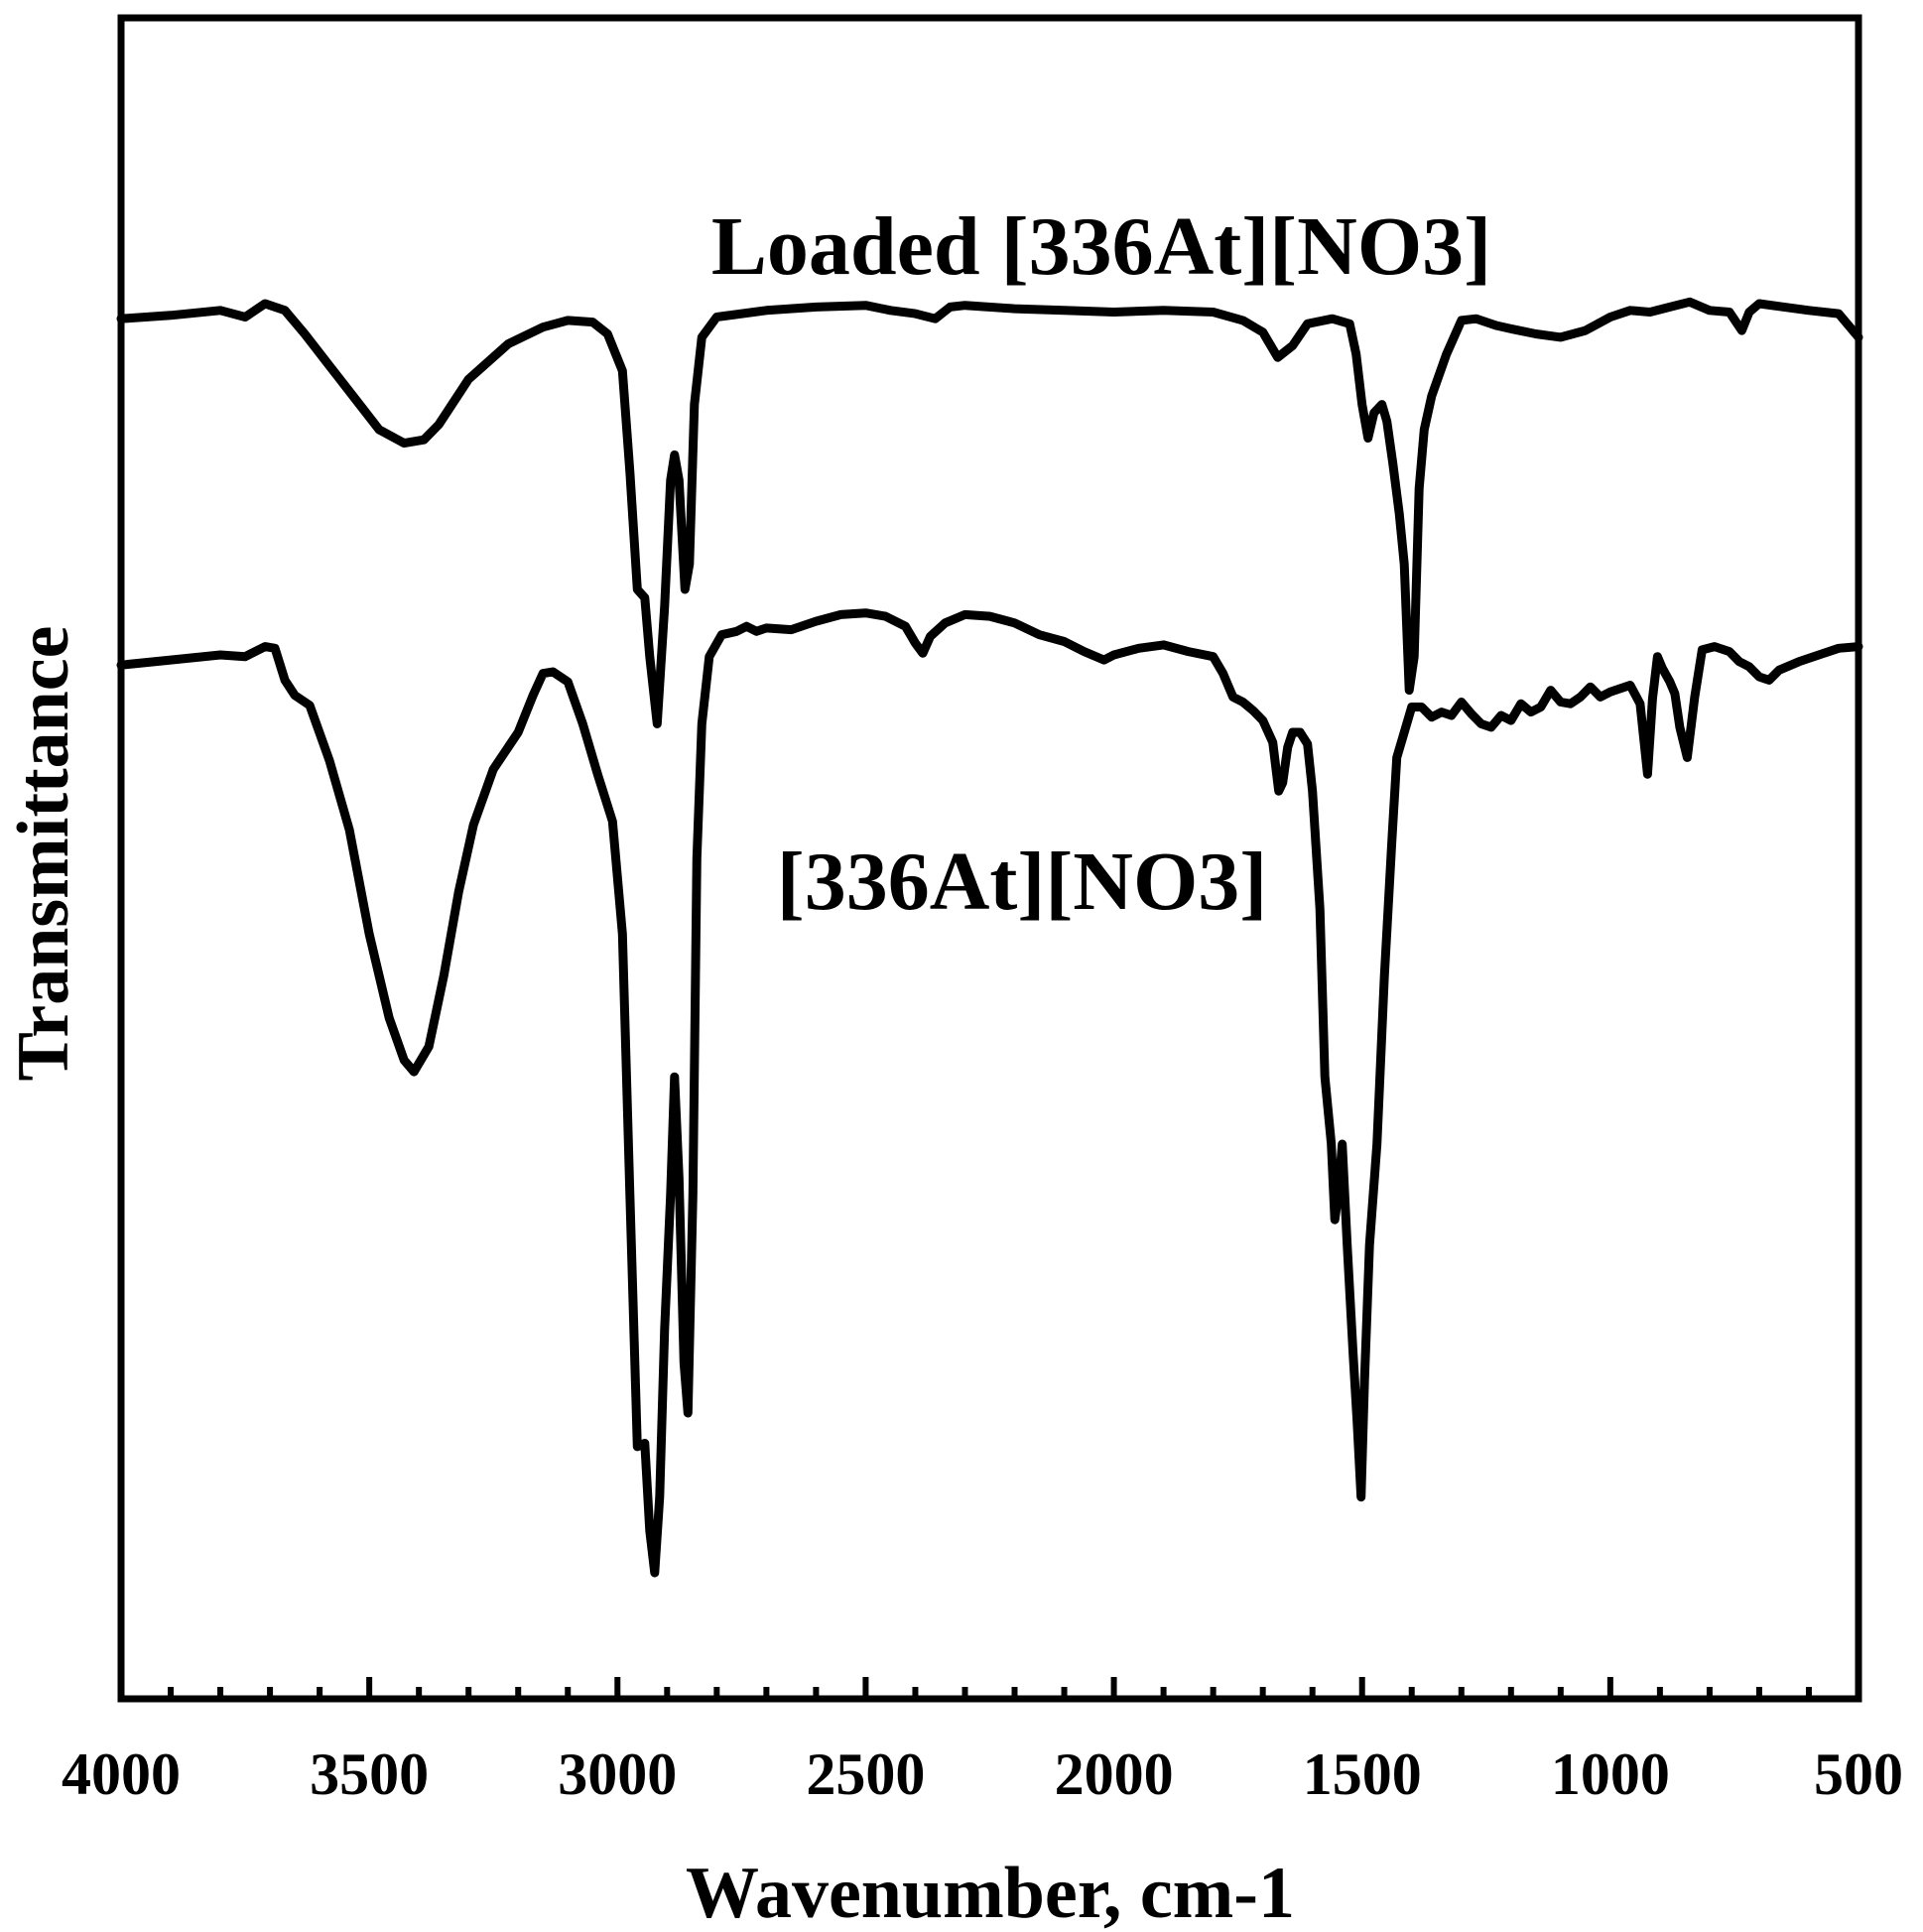  I want to click on series-label-pristine: [336At][NO3], so click(1023, 882).